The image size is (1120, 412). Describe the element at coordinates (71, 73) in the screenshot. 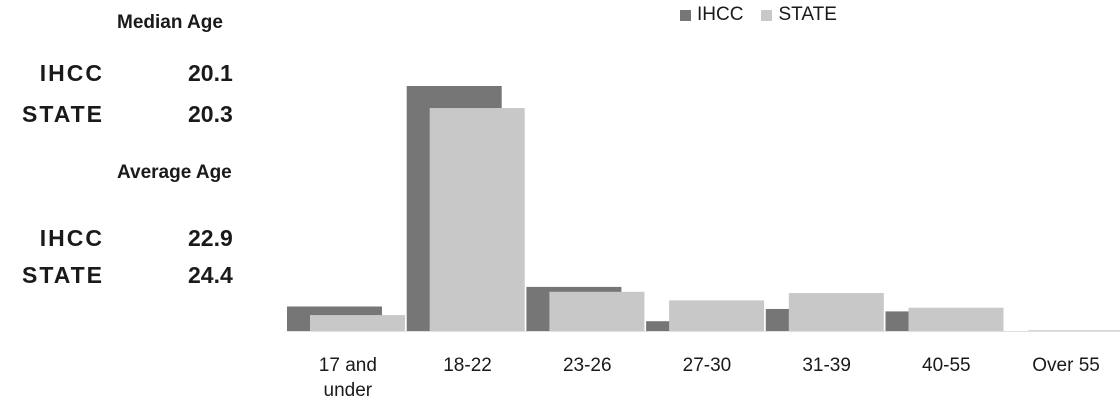

I see `median-ihcc-label: IHCC` at that location.